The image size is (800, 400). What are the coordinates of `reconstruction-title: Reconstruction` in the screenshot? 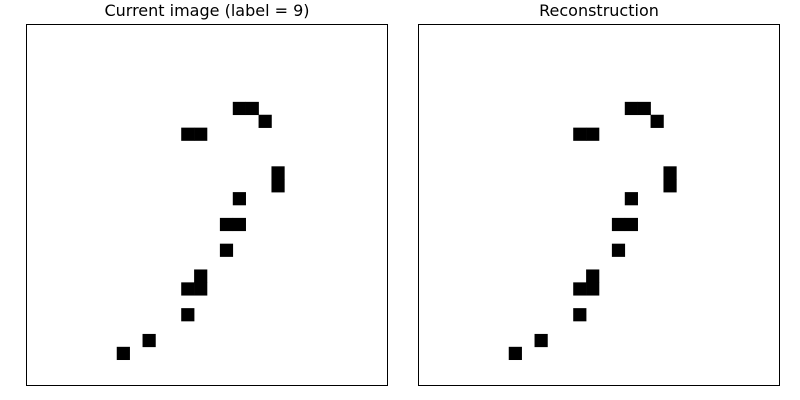 It's located at (599, 10).